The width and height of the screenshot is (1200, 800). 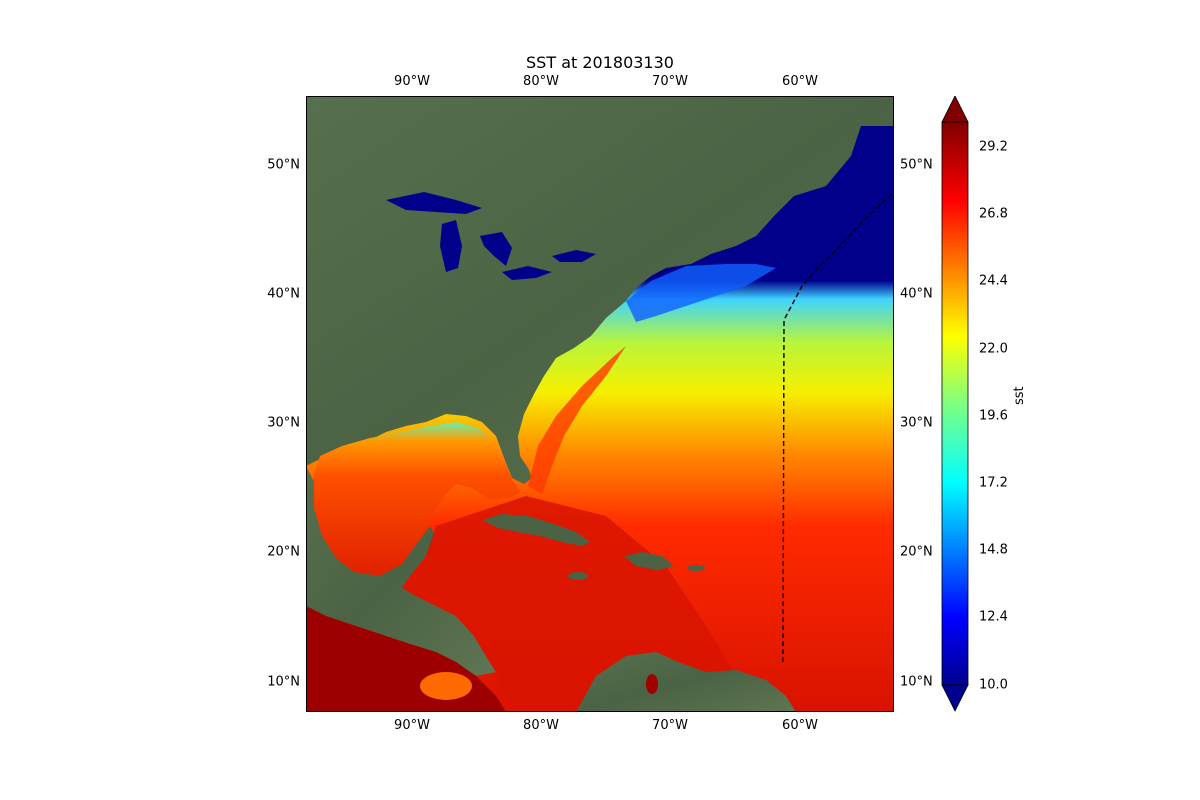 I want to click on gulf-of-mexico, so click(x=416, y=499).